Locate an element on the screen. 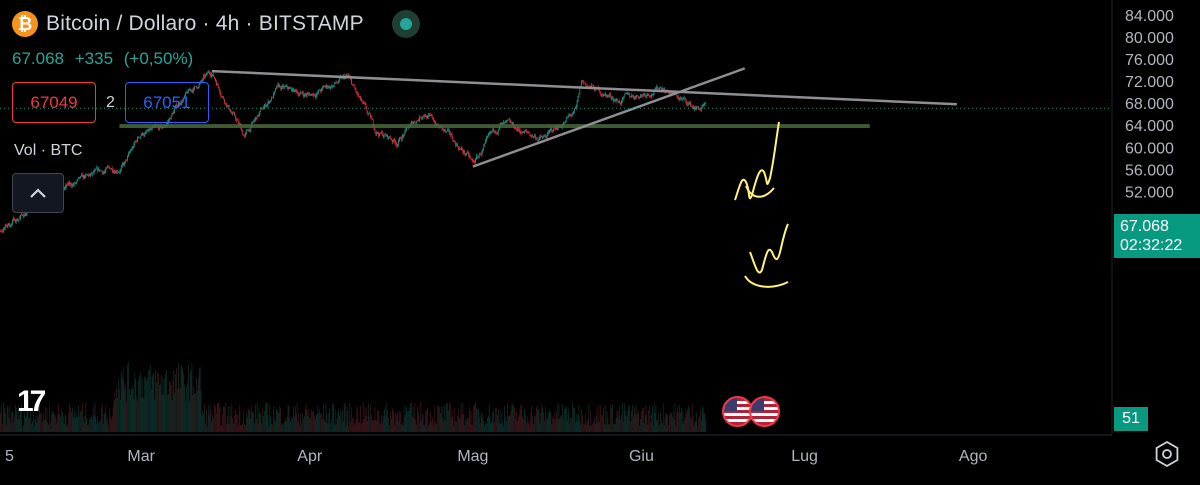 The height and width of the screenshot is (485, 1200). buy-button: 67051 is located at coordinates (166, 102).